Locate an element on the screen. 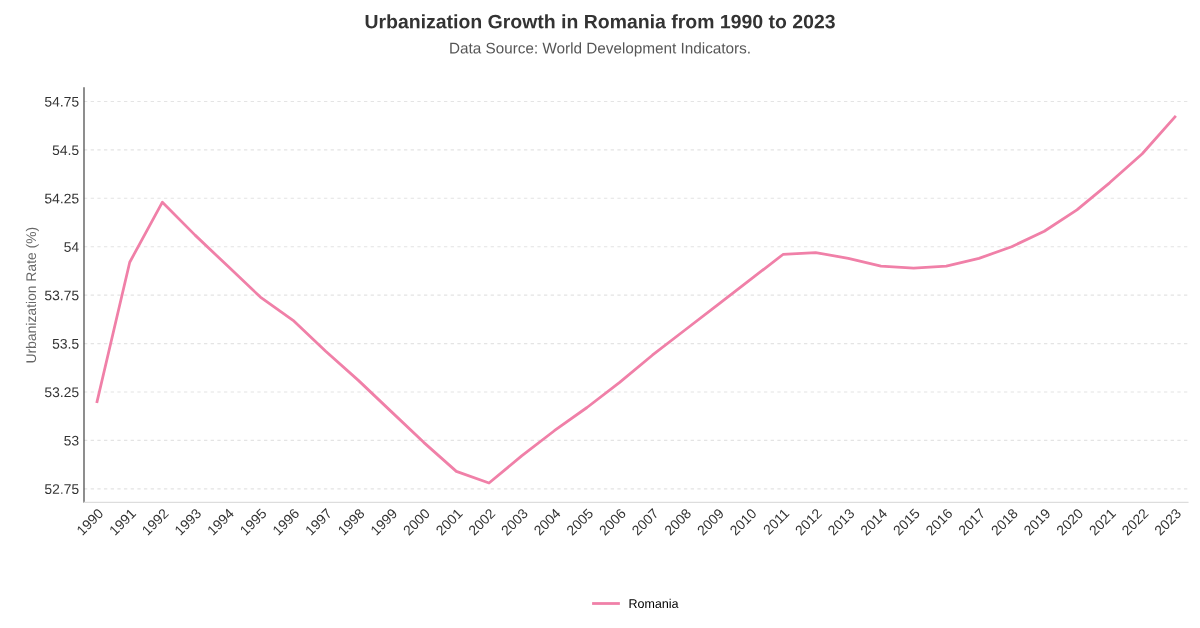 The image size is (1200, 628). chart-title: Urbanization Growth in Romania from 1990 to 2023 is located at coordinates (600, 21).